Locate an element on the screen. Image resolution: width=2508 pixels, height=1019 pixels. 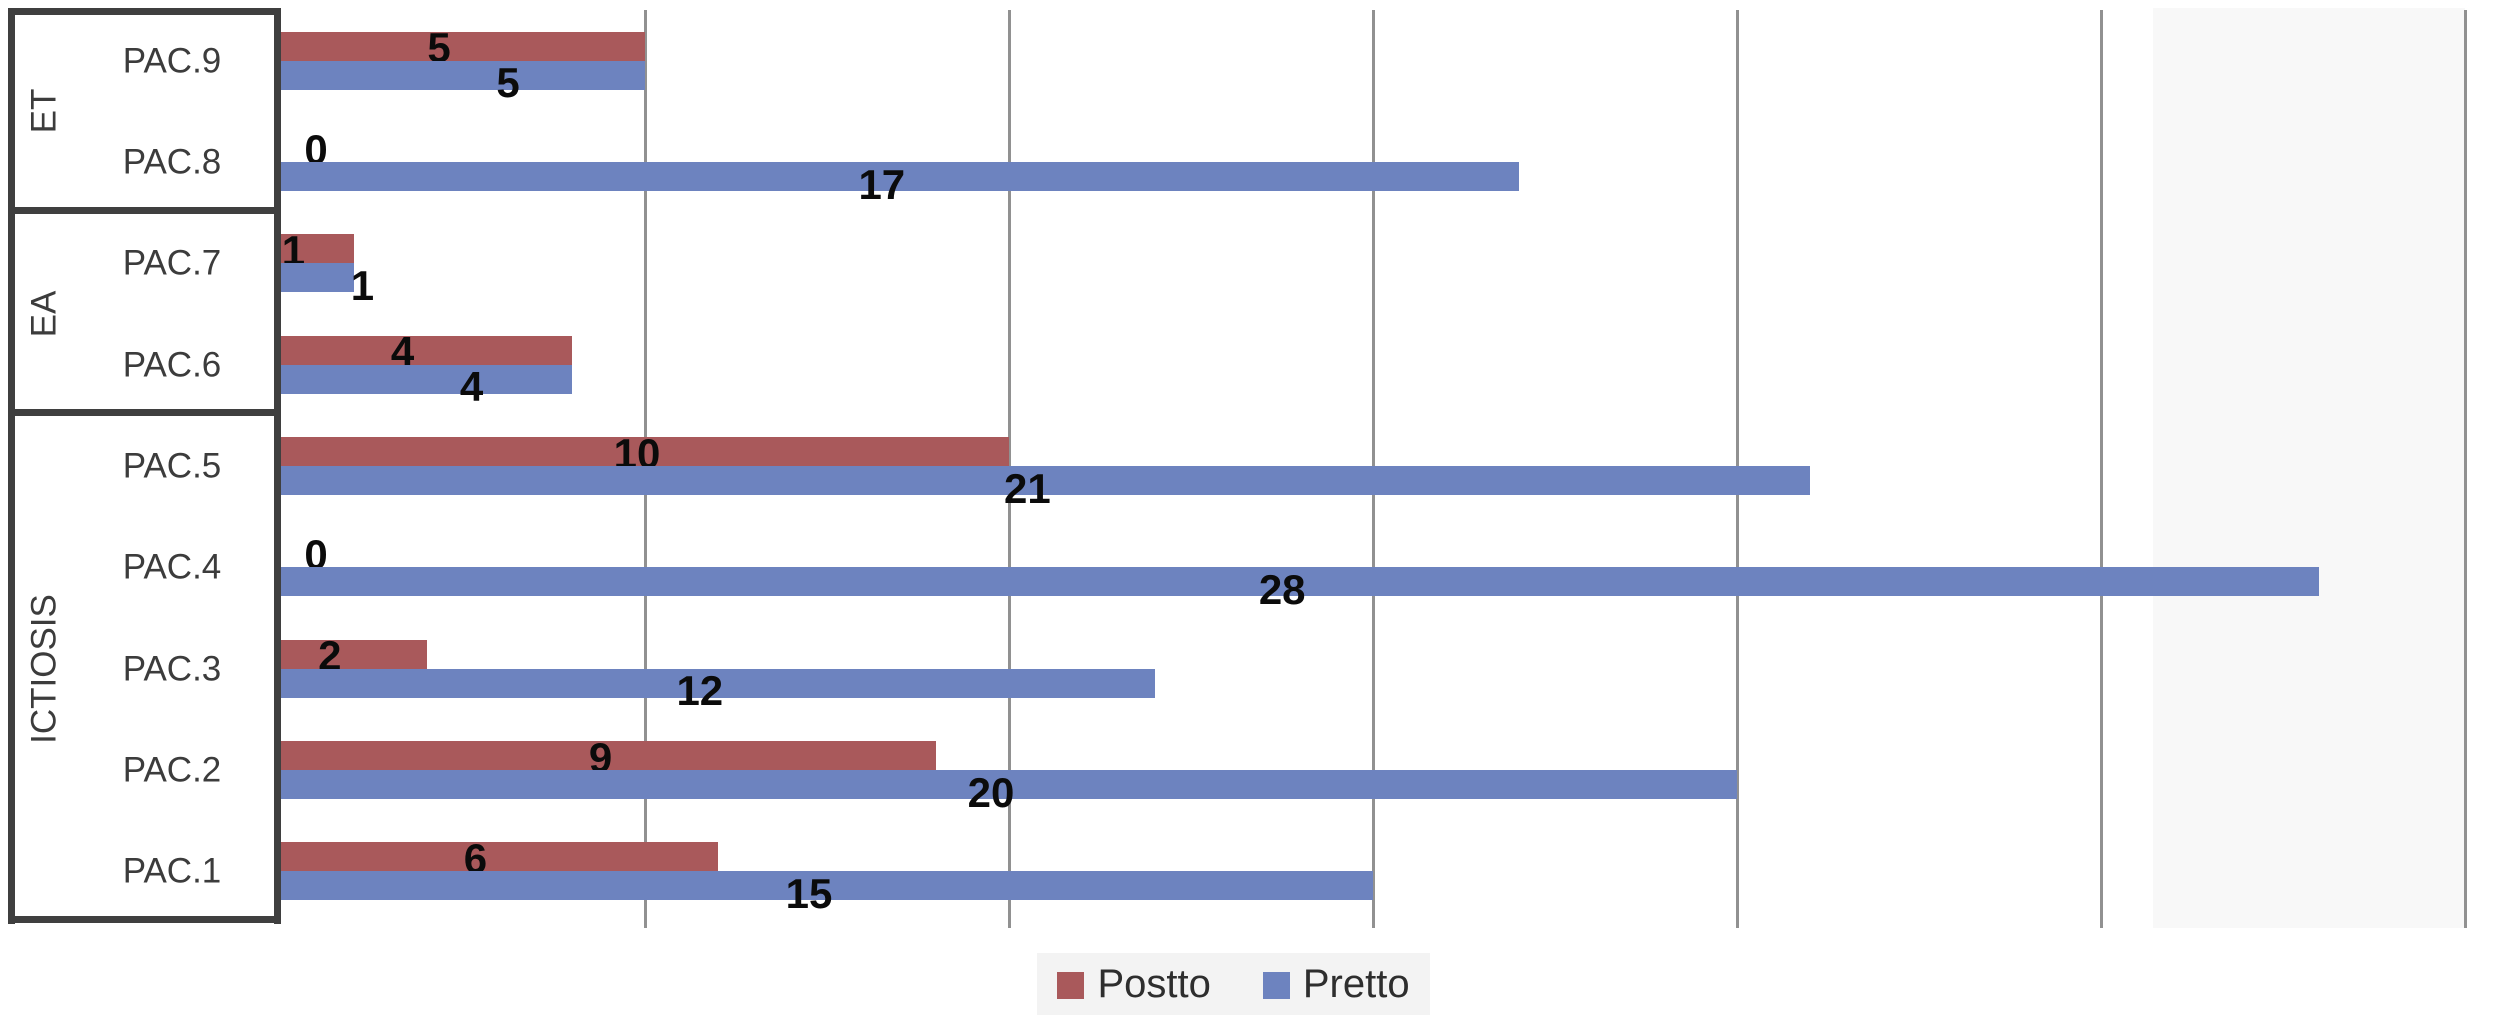
data-label-postto-PAC.2: 9 is located at coordinates (600, 757).